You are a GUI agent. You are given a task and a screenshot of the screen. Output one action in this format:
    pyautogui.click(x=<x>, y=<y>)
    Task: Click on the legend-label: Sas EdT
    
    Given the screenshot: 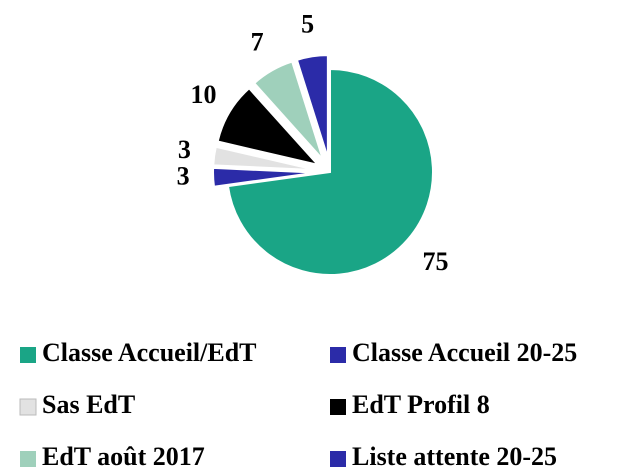 What is the action you would take?
    pyautogui.click(x=88, y=404)
    